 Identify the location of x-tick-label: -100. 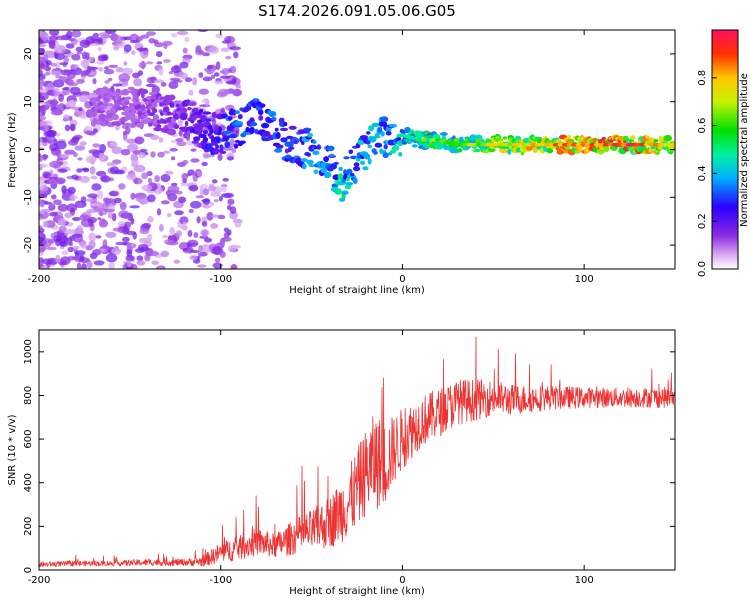
(220, 279).